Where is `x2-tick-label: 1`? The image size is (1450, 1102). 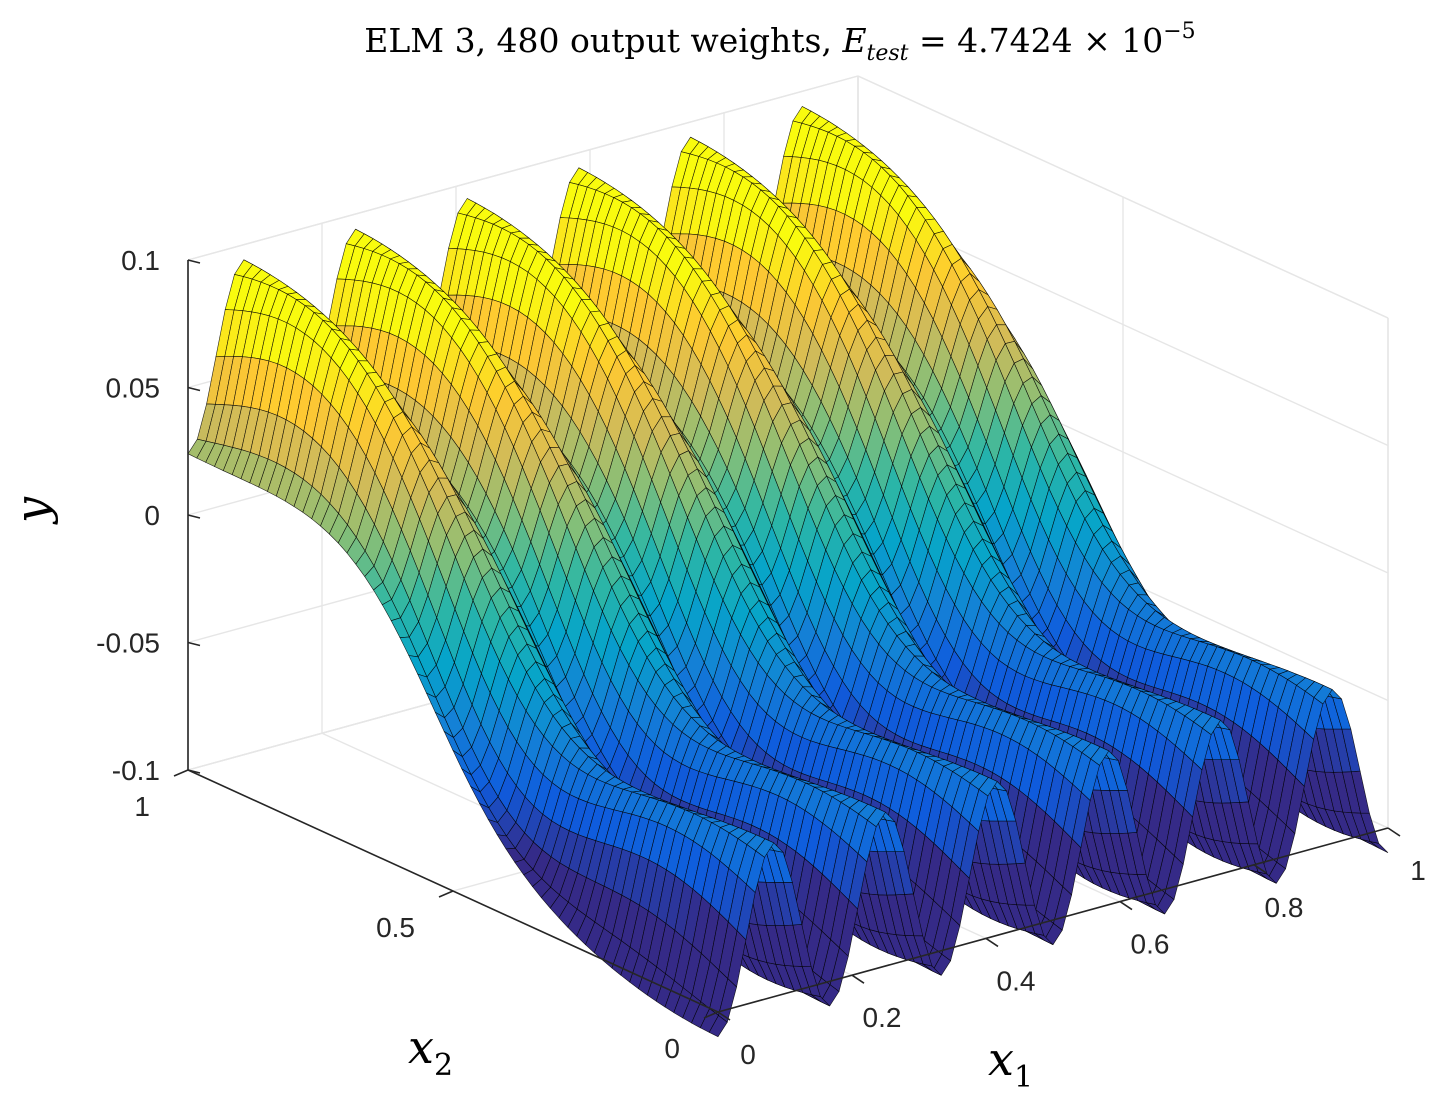
x2-tick-label: 1 is located at coordinates (142, 806).